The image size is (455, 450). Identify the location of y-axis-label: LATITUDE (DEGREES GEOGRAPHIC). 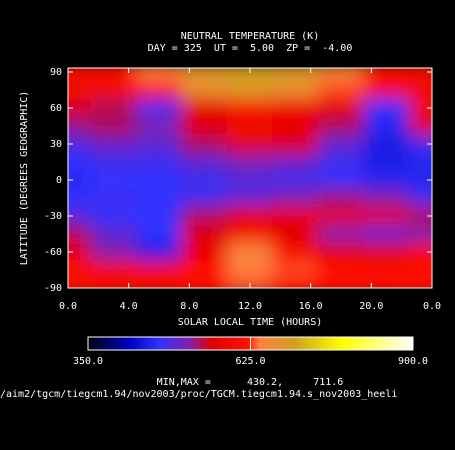
(24, 178).